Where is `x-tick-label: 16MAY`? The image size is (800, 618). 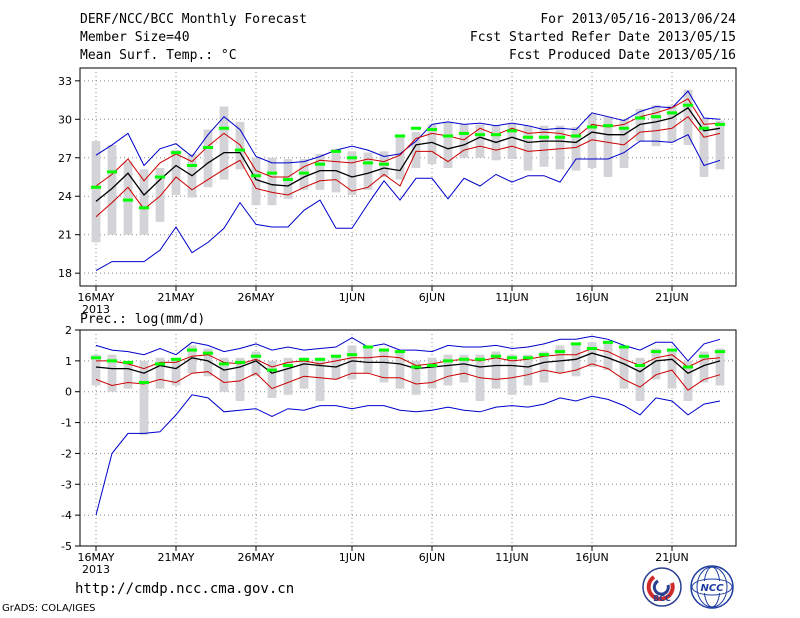 x-tick-label: 16MAY is located at coordinates (96, 557).